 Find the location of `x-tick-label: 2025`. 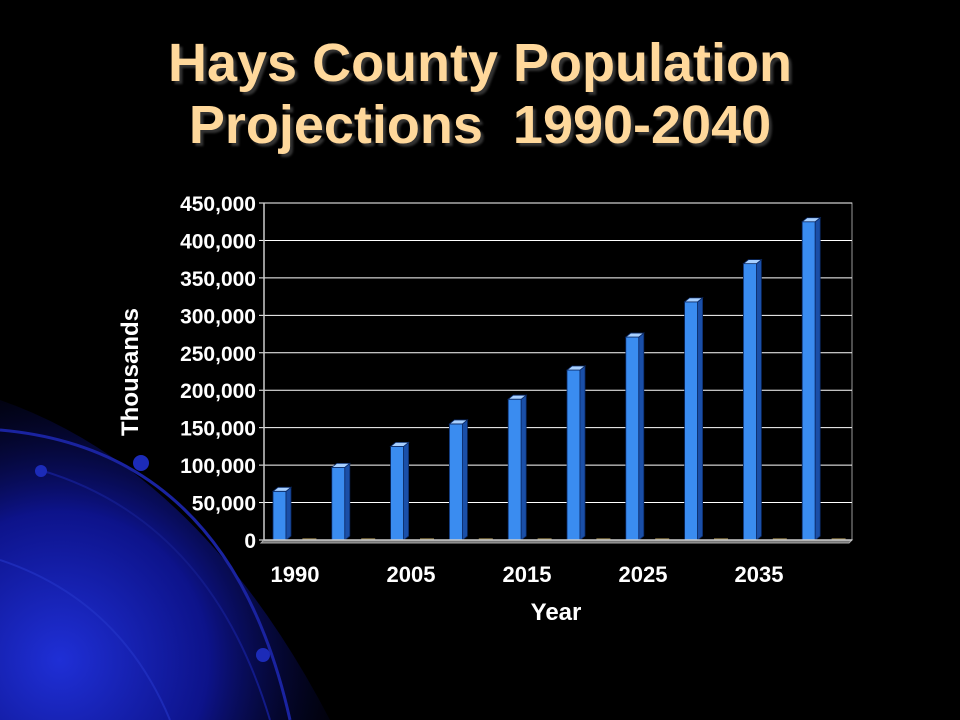

x-tick-label: 2025 is located at coordinates (643, 574).